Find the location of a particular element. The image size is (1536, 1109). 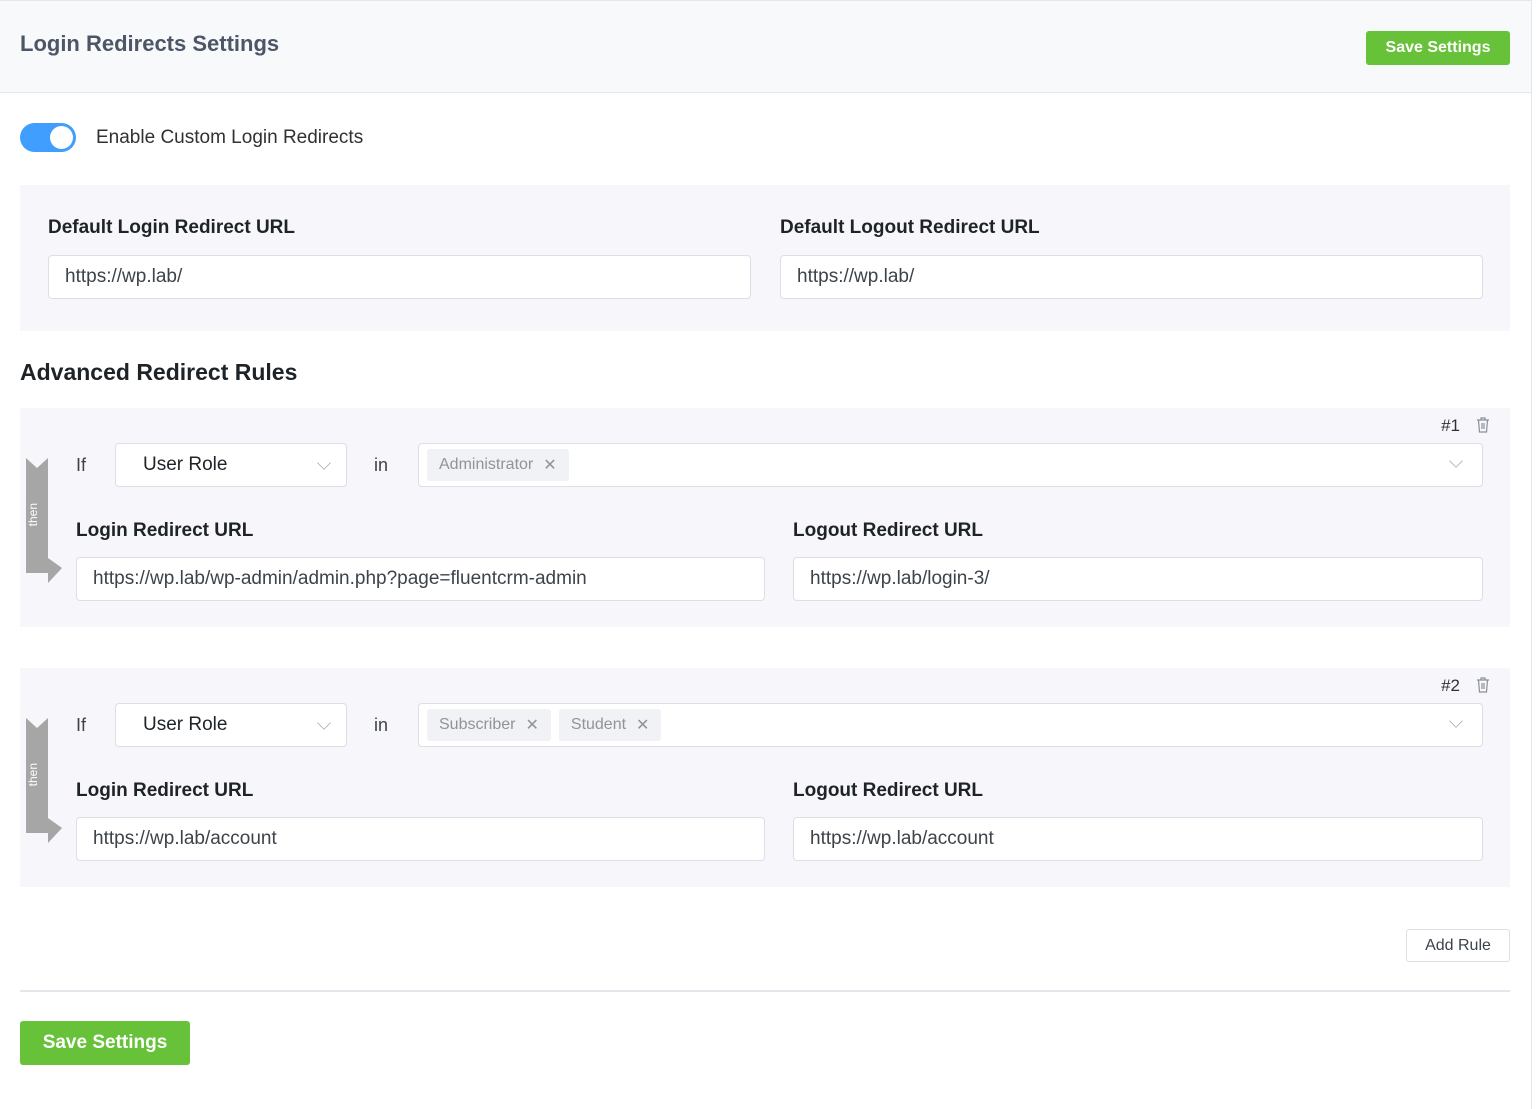

roles-multiselect: Administrator ✕ is located at coordinates (950, 465).